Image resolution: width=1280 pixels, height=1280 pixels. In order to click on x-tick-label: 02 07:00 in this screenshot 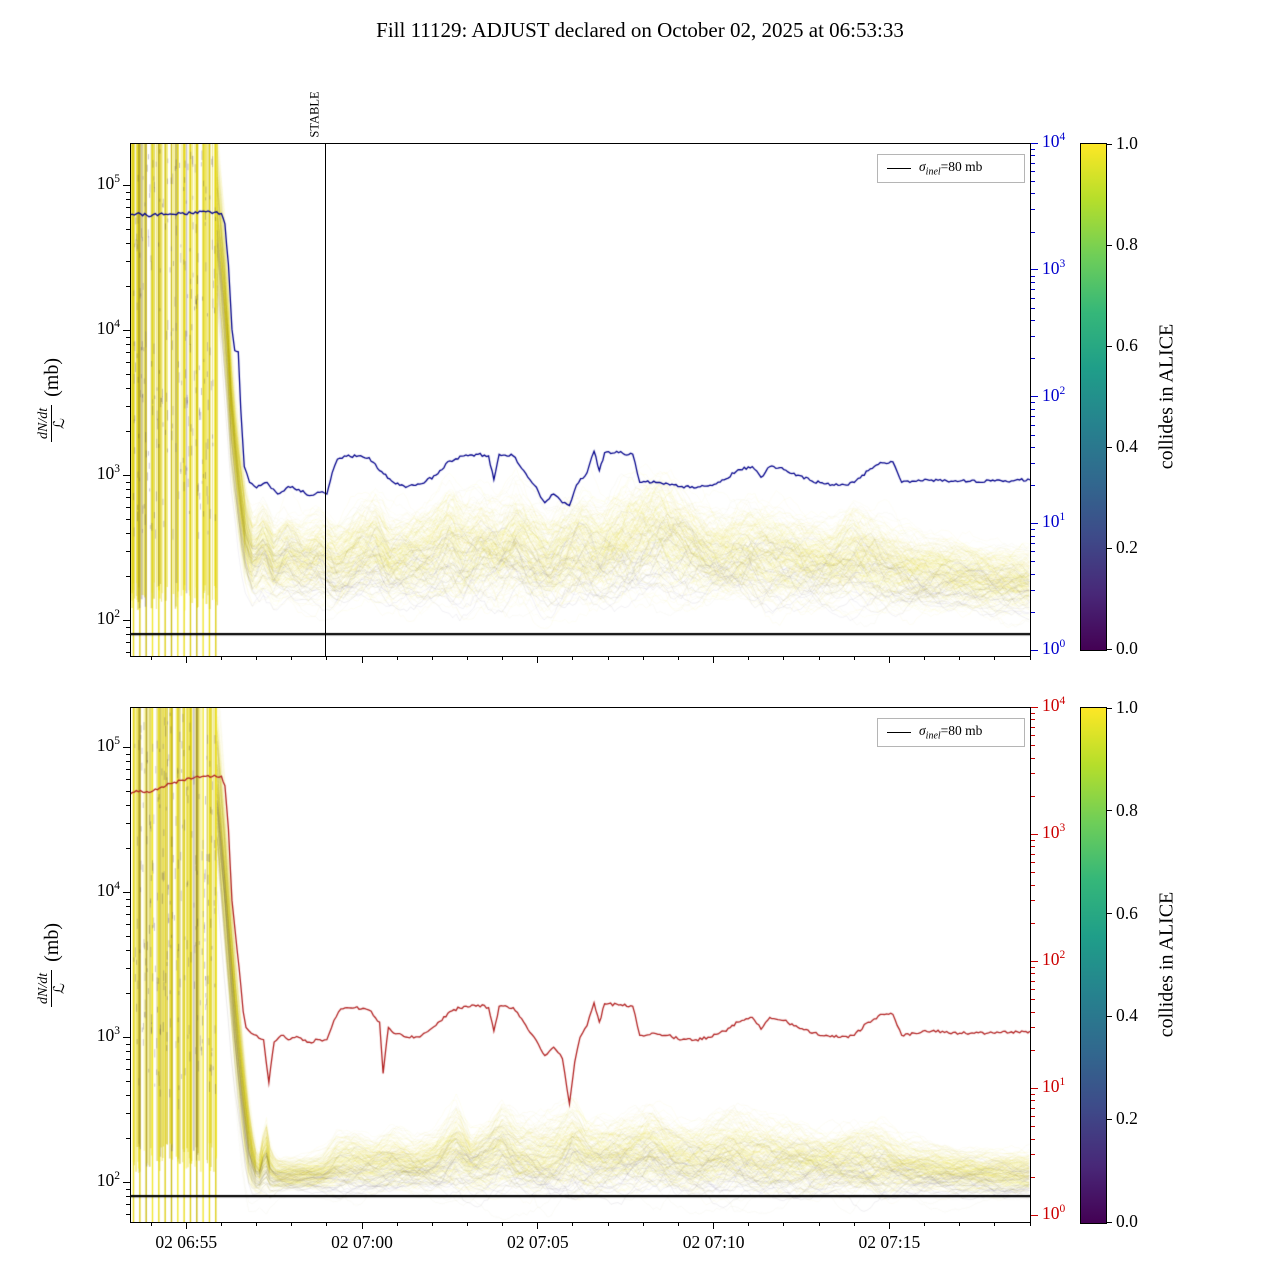, I will do `click(362, 1242)`.